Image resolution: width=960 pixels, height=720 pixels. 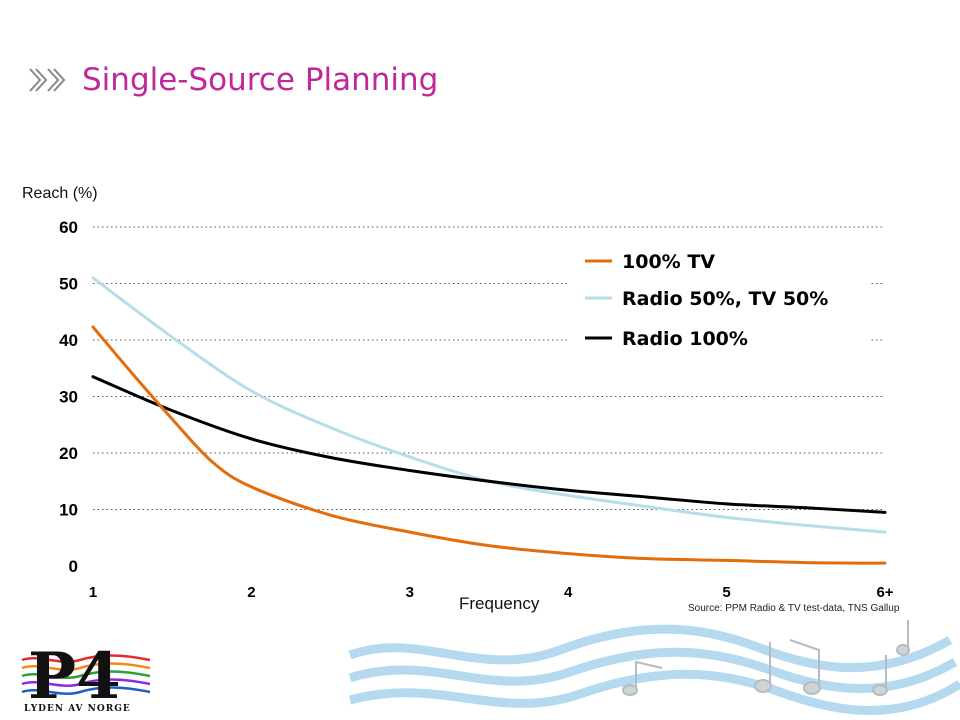 I want to click on x-tick-label: 5, so click(x=726, y=592).